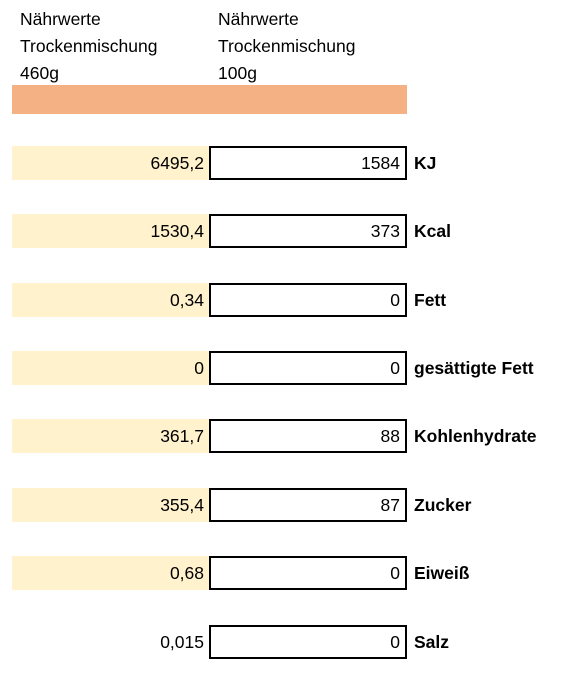 Image resolution: width=574 pixels, height=680 pixels. I want to click on value-460g-cell: 0,015, so click(182, 642).